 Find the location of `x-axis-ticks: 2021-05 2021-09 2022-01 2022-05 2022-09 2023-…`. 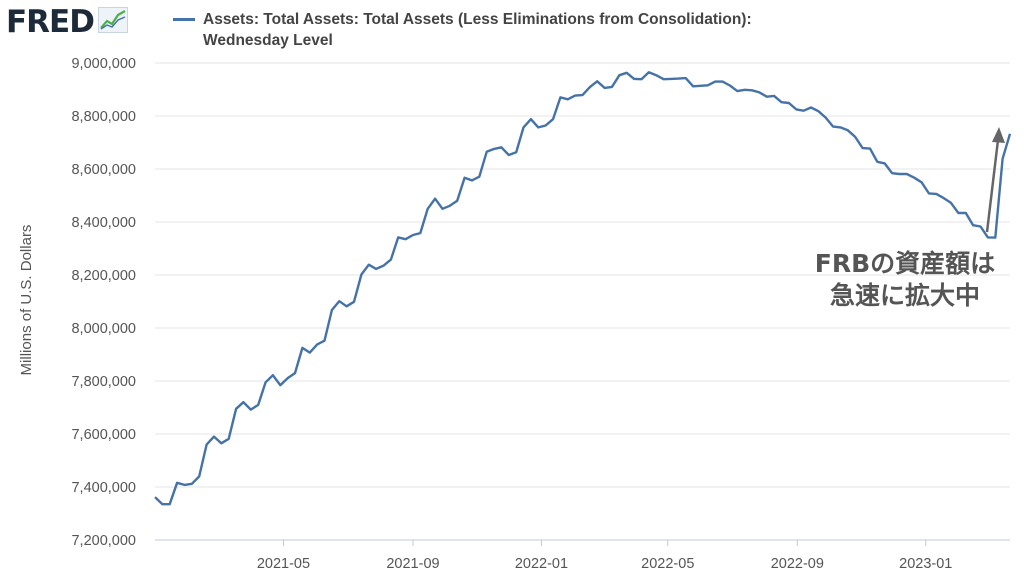

x-axis-ticks: 2021-05 2021-09 2022-01 2022-05 2022-09 2023-… is located at coordinates (604, 556).